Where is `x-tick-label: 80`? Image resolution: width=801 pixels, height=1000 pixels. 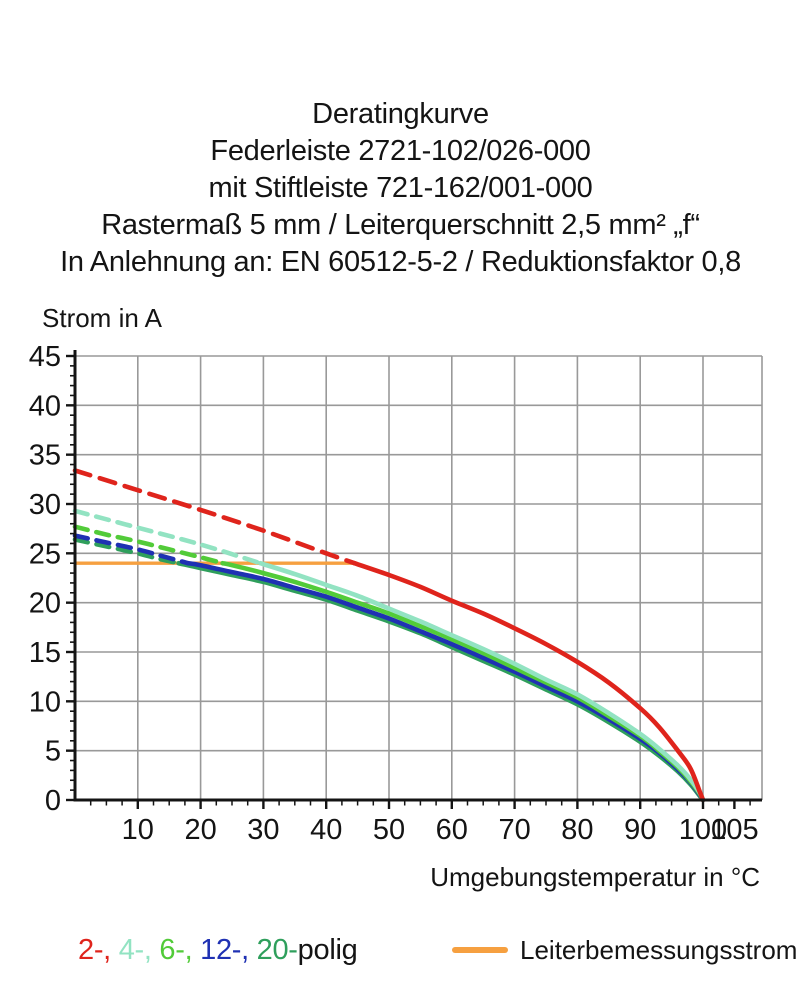 x-tick-label: 80 is located at coordinates (577, 827).